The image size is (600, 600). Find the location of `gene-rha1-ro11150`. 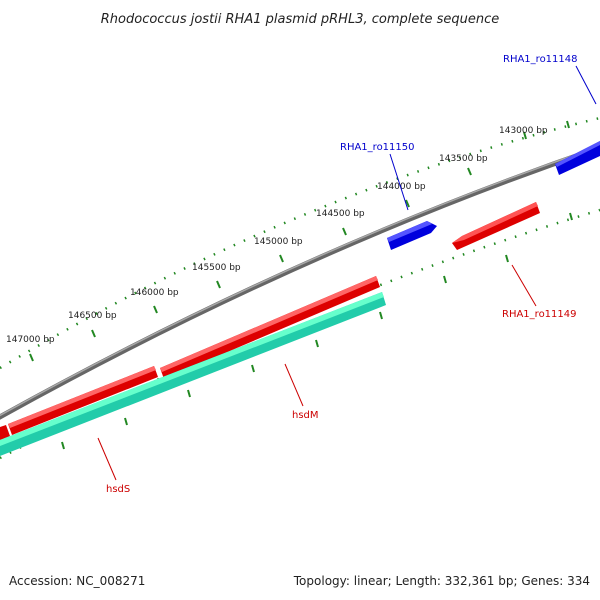

gene-rha1-ro11150 is located at coordinates (412, 235).